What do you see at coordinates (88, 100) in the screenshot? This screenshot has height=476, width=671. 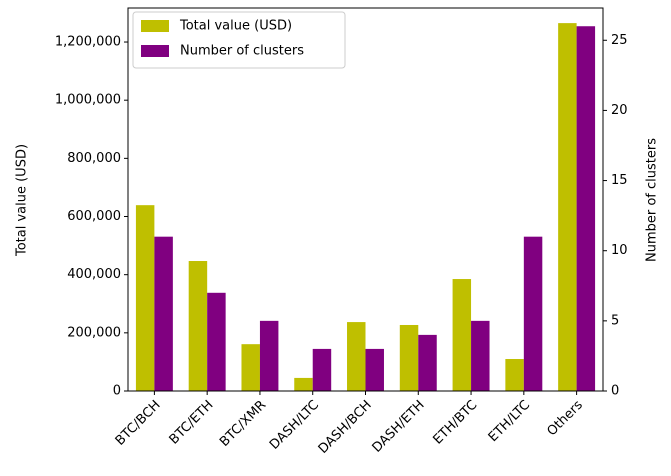 I see `y-tick-label: 1,000,000` at bounding box center [88, 100].